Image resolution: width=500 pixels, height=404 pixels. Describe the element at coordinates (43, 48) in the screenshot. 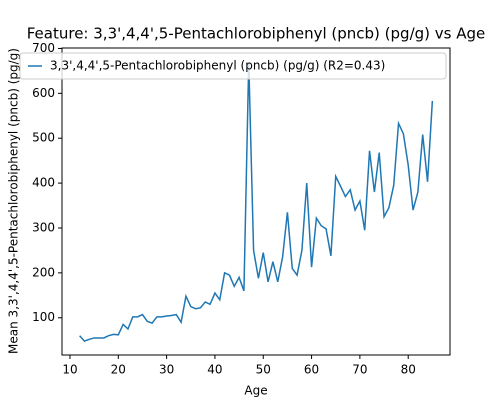

I see `y-tick-label: 700` at that location.